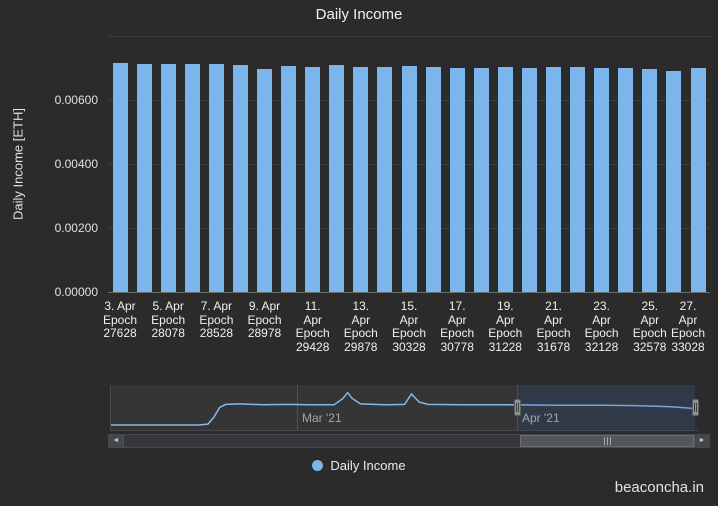 The image size is (718, 506). What do you see at coordinates (541, 418) in the screenshot?
I see `navigator-month-label: Apr '21` at bounding box center [541, 418].